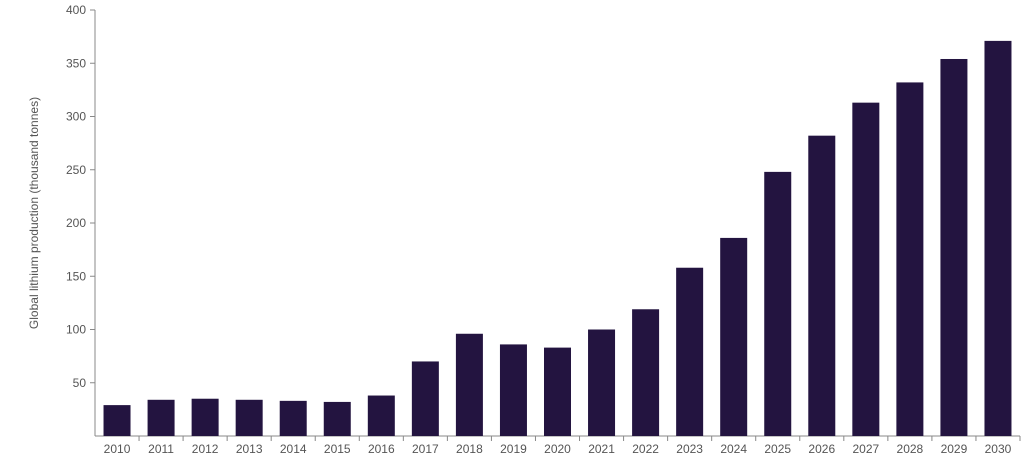 The image size is (1023, 467). I want to click on x-tick-label: 2018, so click(469, 449).